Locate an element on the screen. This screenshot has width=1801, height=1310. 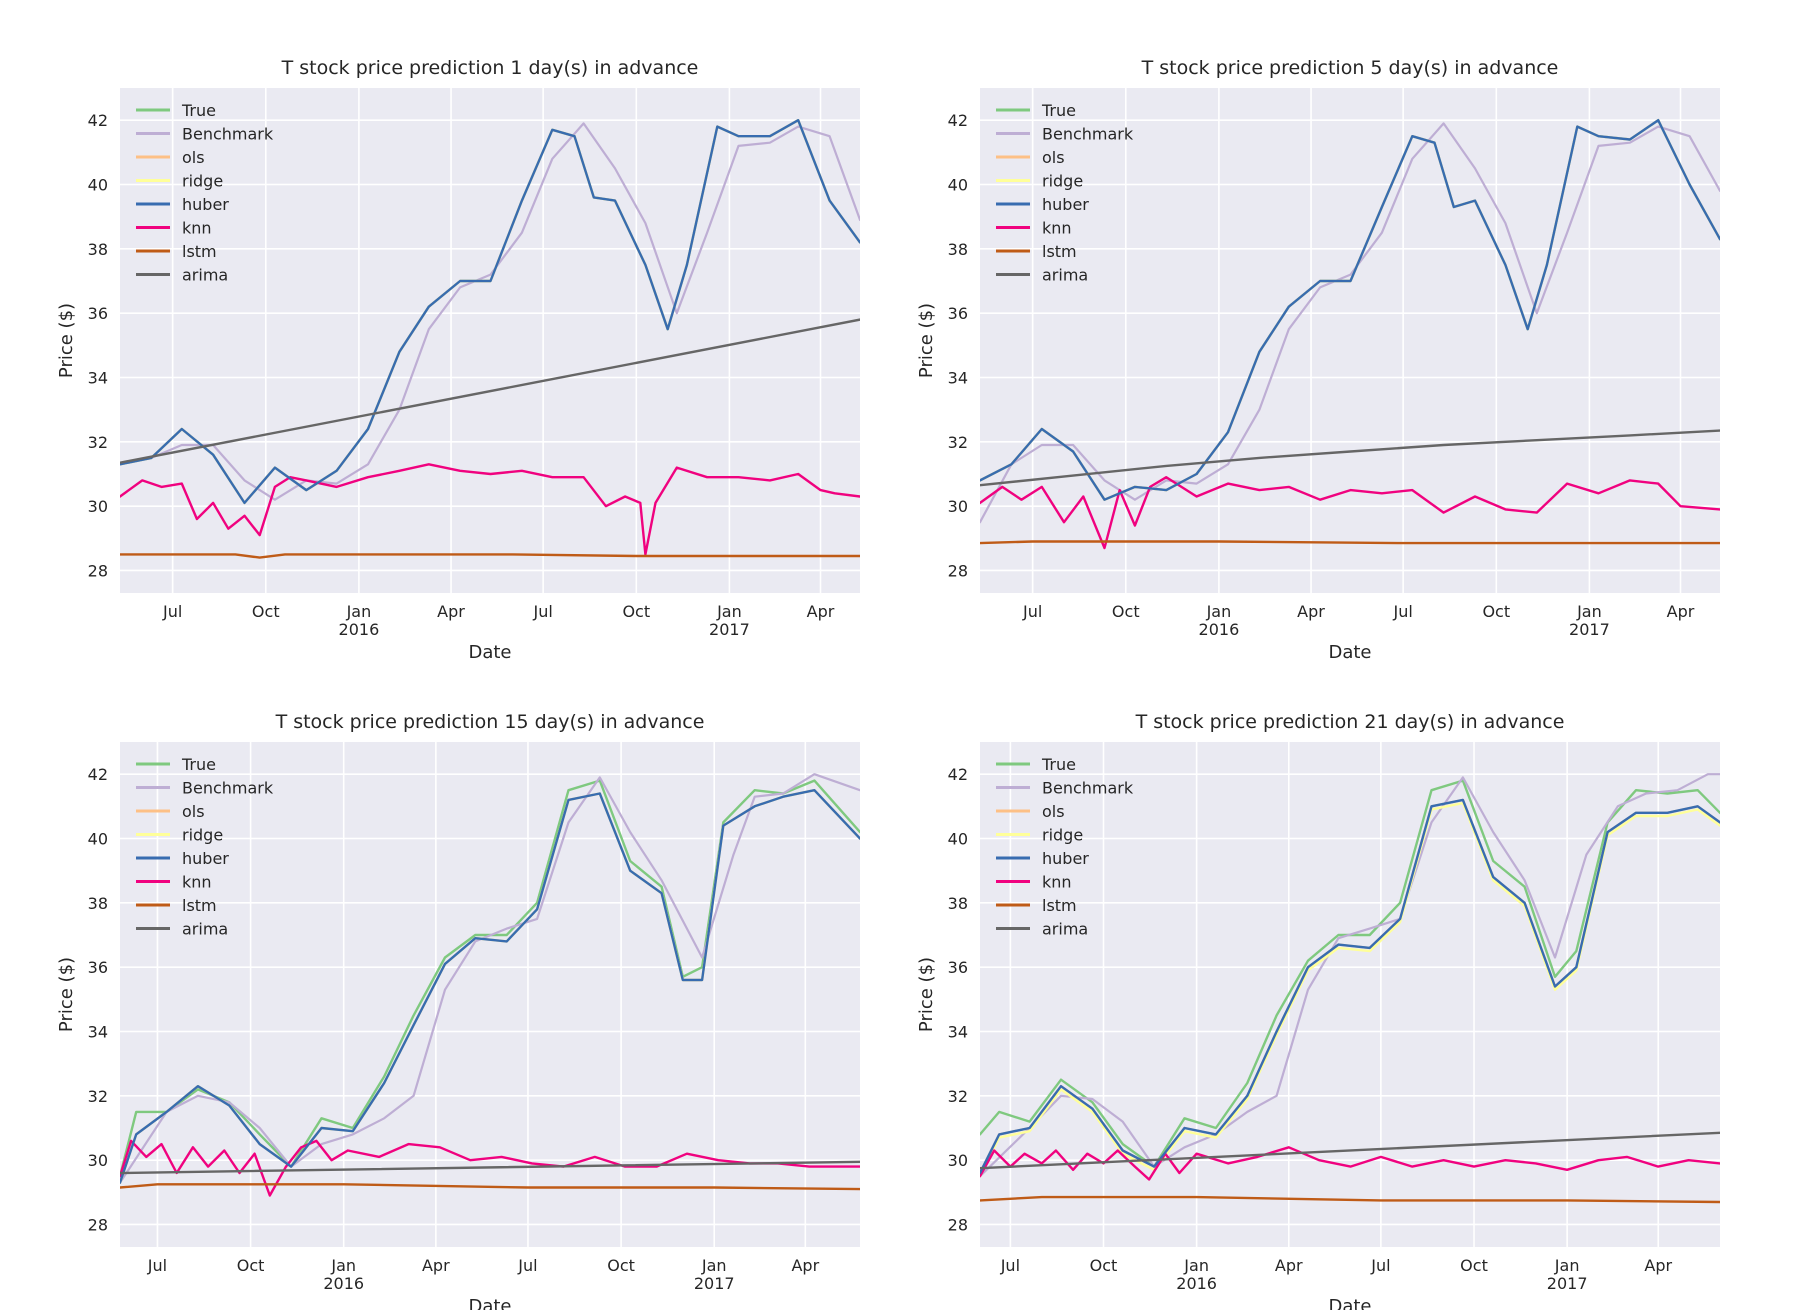
legend-label: ridge is located at coordinates (1062, 835).